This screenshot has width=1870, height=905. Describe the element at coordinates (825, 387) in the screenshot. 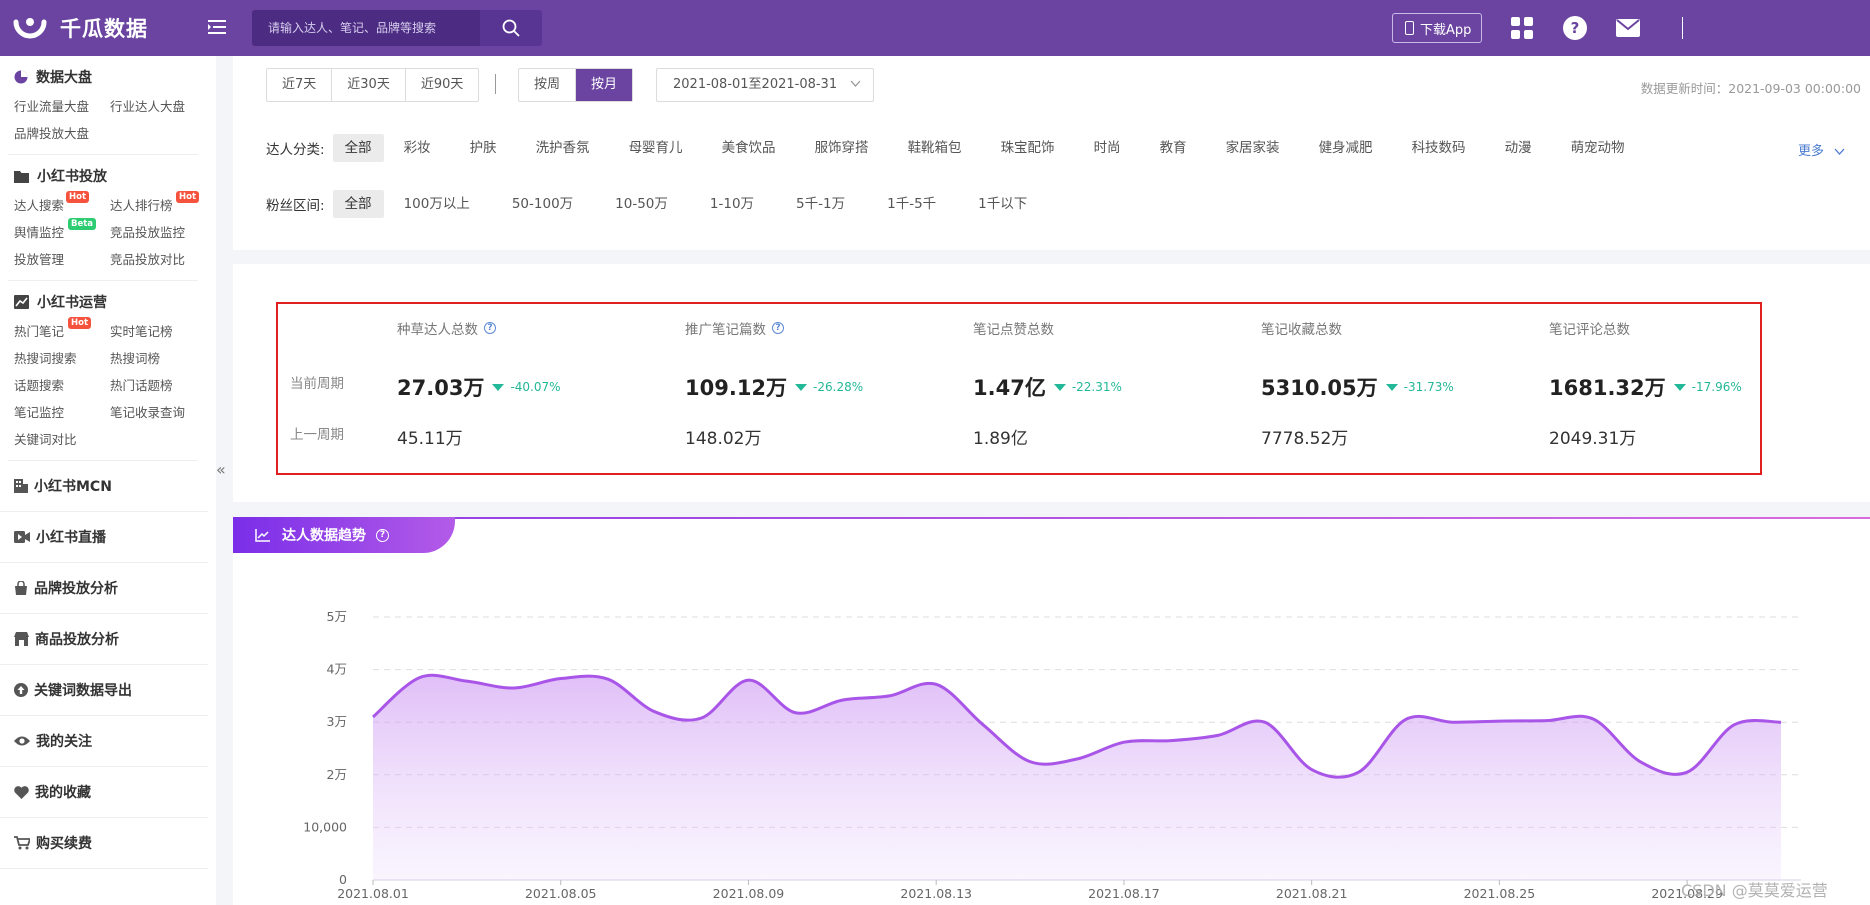

I see `metric-current: 109.12万 -26.28%` at that location.